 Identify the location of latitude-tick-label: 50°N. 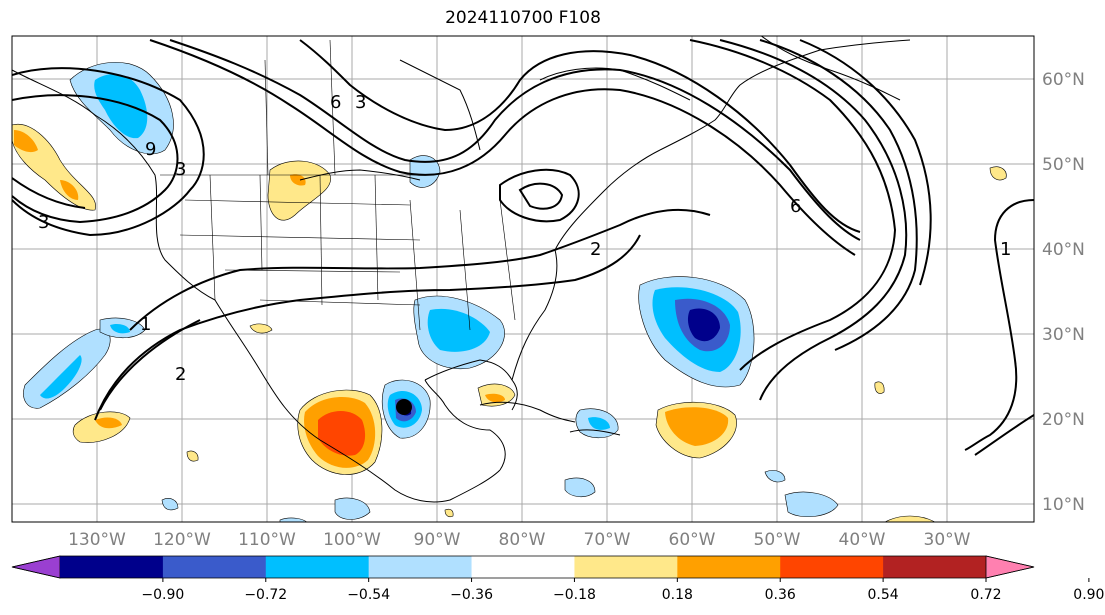
(1063, 165).